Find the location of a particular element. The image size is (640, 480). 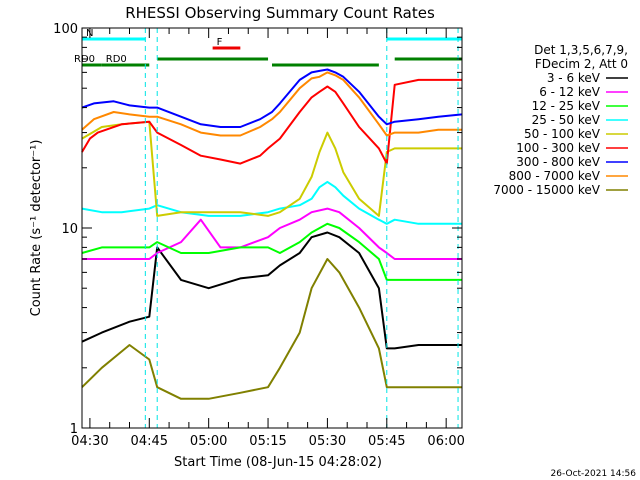

legend-label: 6 - 12 keV is located at coordinates (570, 92).